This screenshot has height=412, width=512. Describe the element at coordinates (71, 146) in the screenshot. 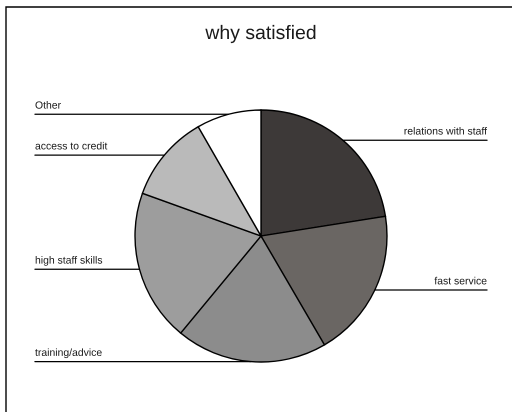

I see `slice-label: access to credit` at that location.